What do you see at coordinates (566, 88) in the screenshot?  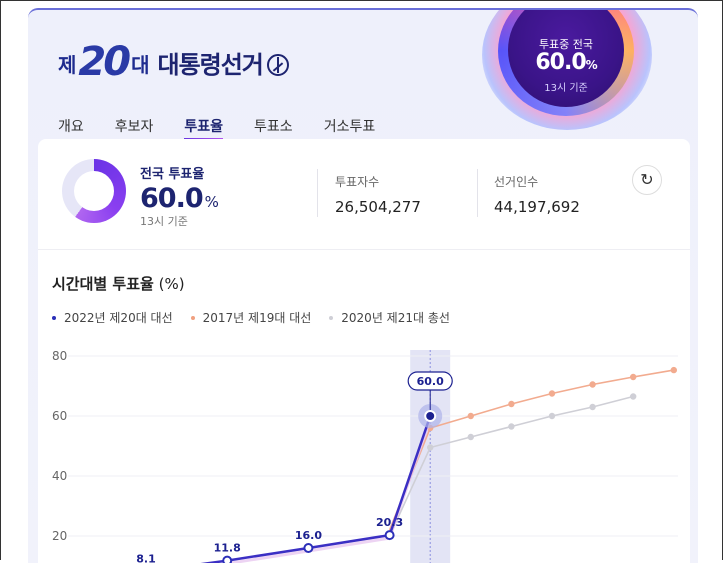 I see `badge-time: 13시 기준` at bounding box center [566, 88].